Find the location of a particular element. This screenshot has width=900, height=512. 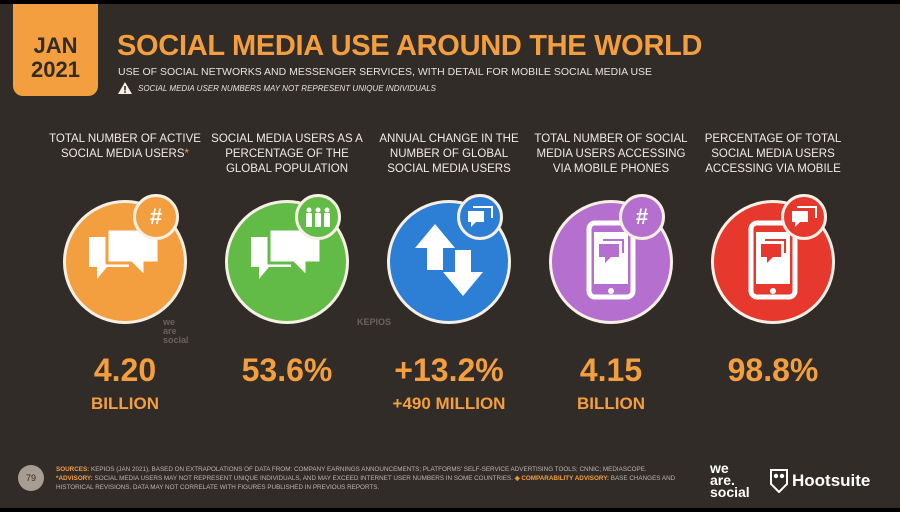

up-down-arrows-icon is located at coordinates (449, 262).